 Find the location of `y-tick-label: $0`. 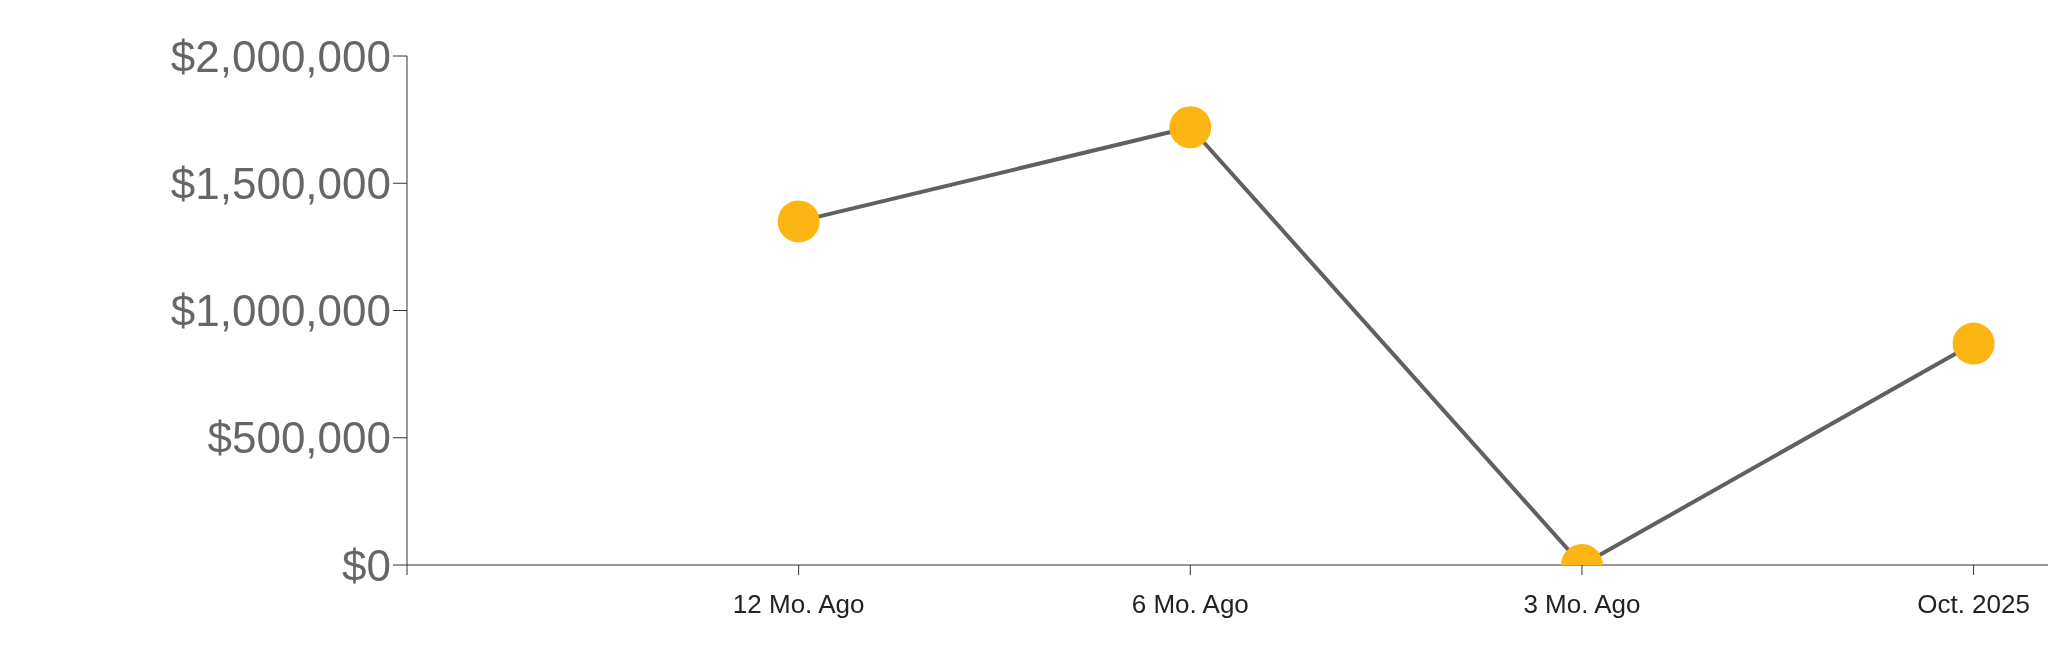

y-tick-label: $0 is located at coordinates (366, 565).